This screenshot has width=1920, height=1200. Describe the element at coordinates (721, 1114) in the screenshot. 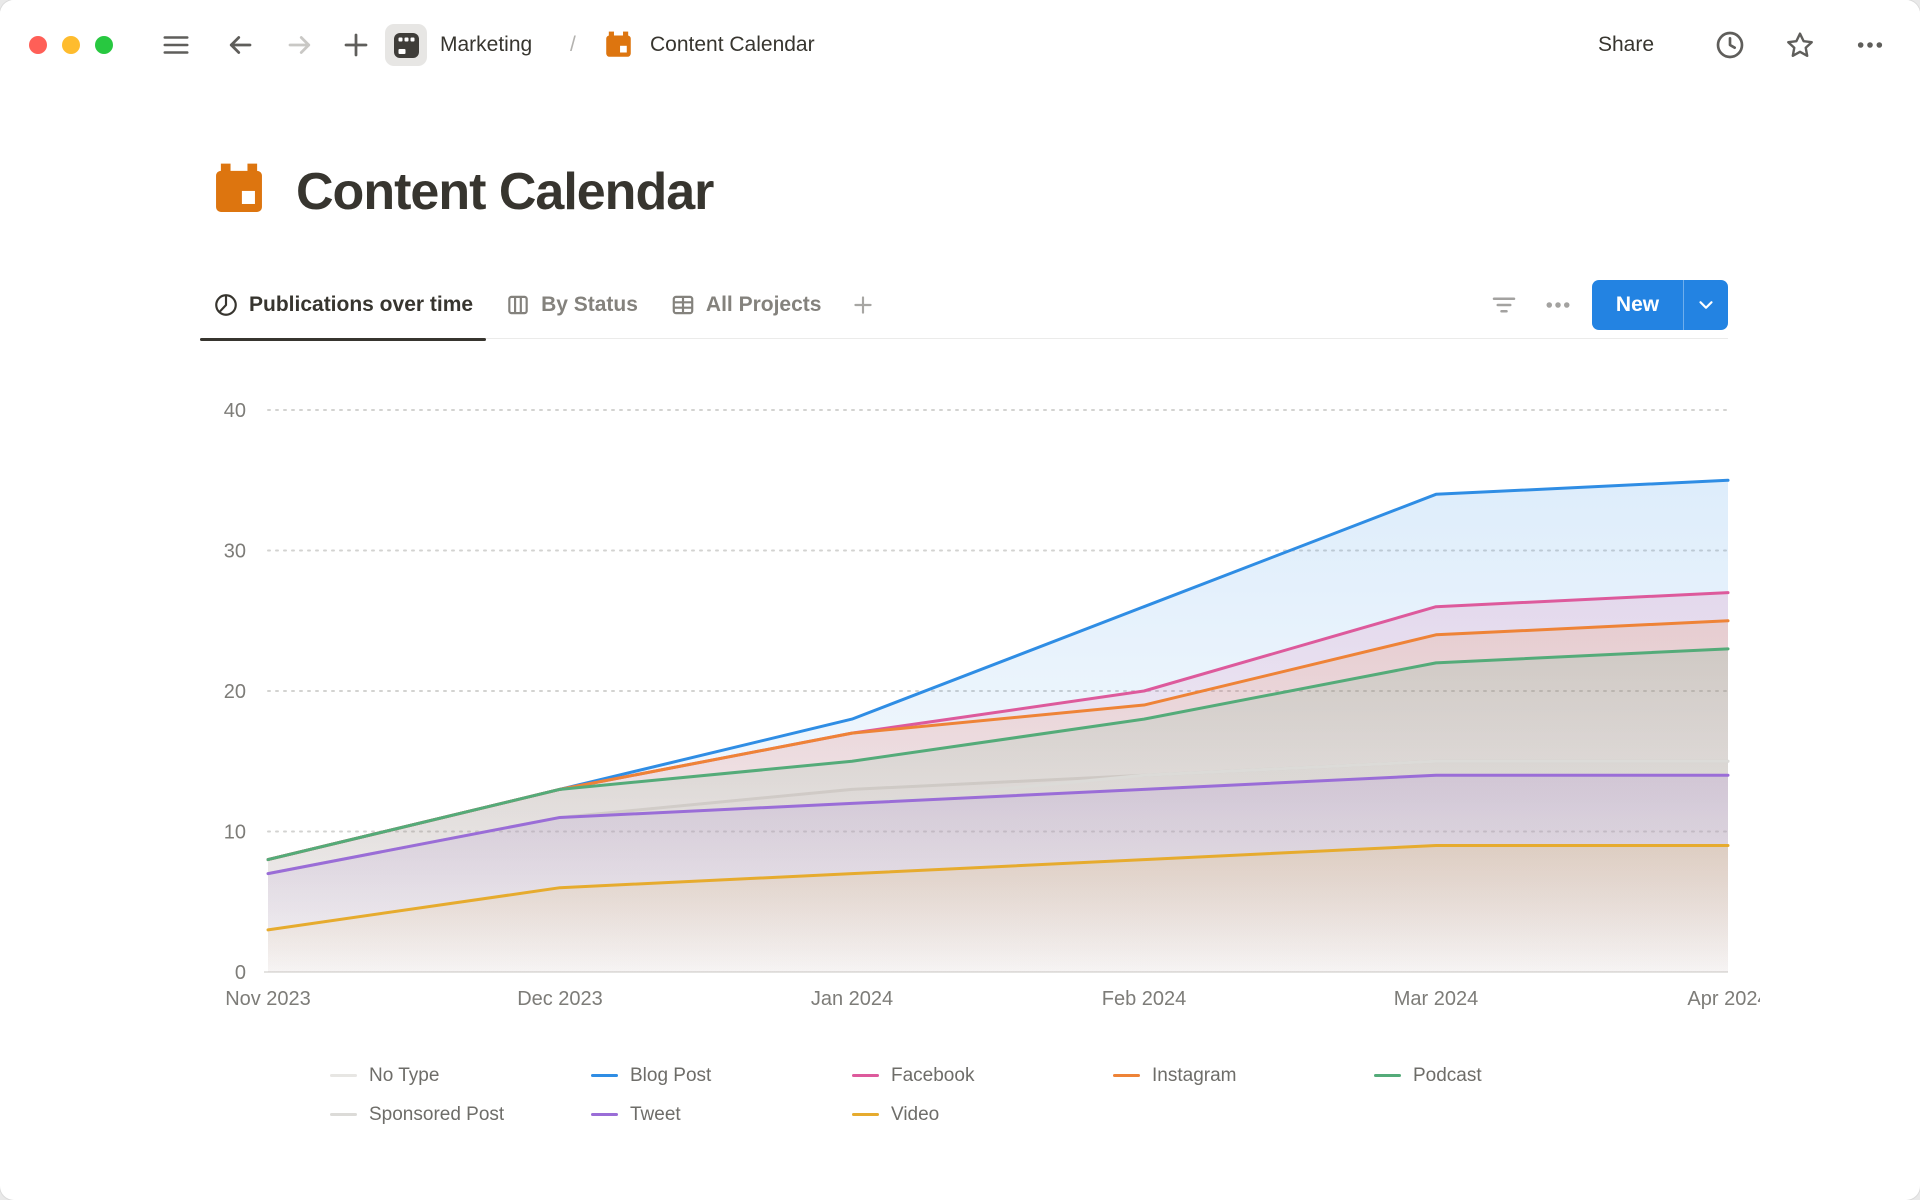

I see `legend-item-tweet: Tweet` at that location.